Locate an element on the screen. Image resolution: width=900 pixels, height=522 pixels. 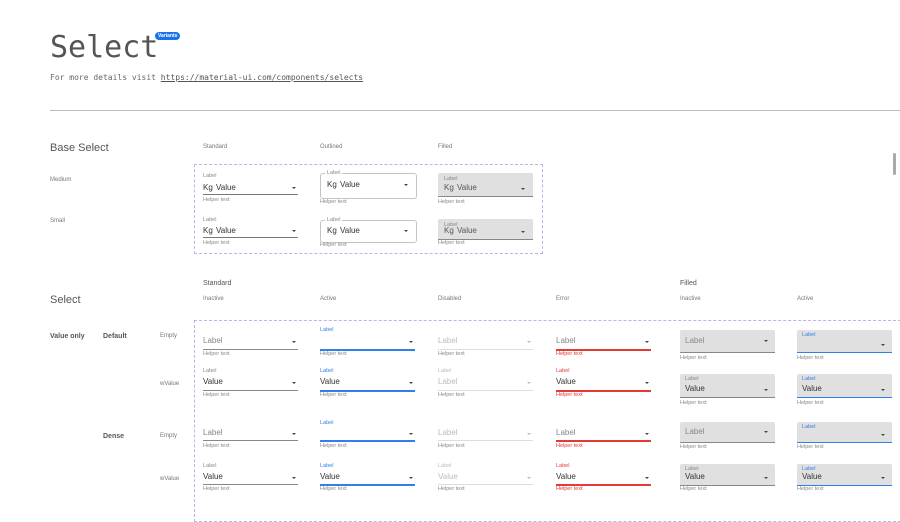
column-header-outlined: Outlined is located at coordinates (331, 147).